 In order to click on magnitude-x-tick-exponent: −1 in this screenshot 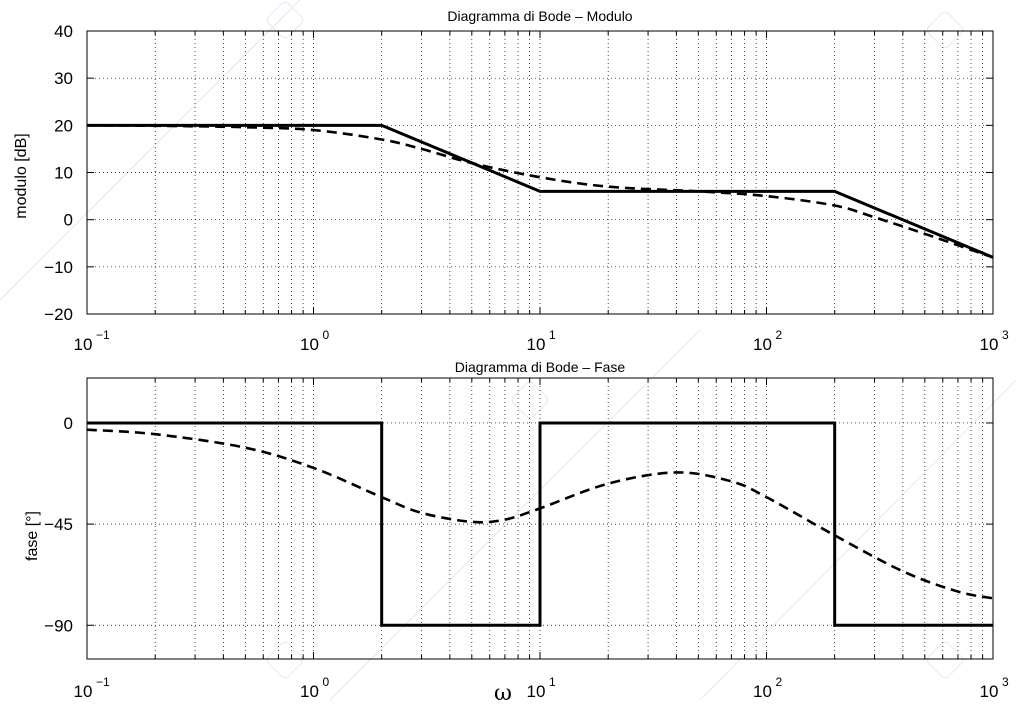, I will do `click(103, 335)`.